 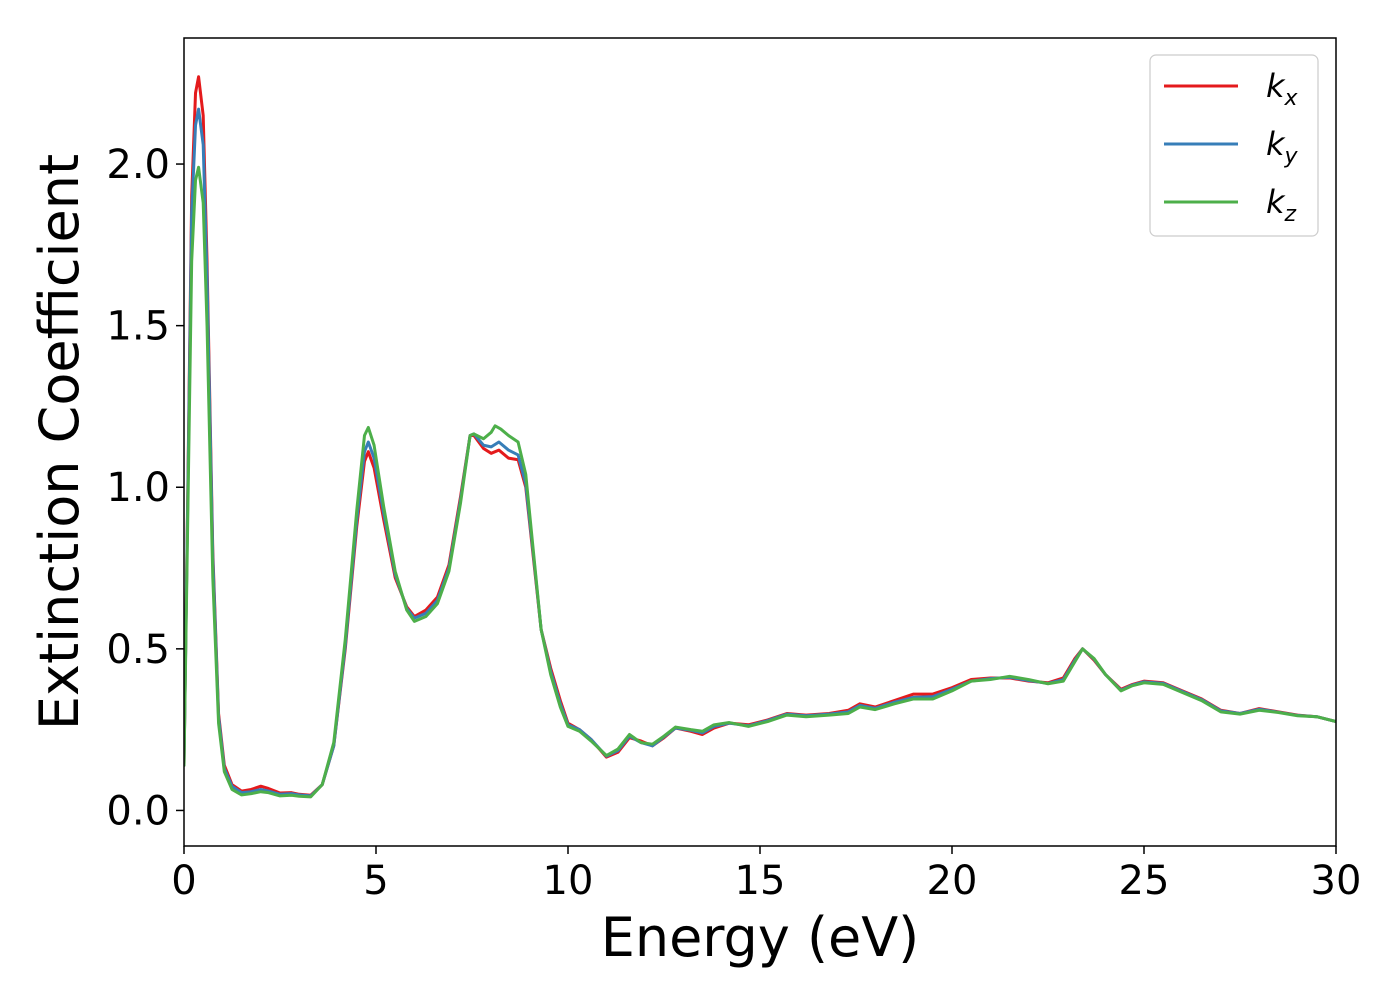 What do you see at coordinates (568, 881) in the screenshot?
I see `x-tick-label: 10` at bounding box center [568, 881].